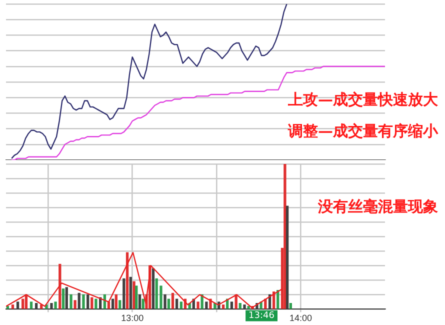 Image resolution: width=445 pixels, height=325 pixels. Describe the element at coordinates (363, 99) in the screenshot. I see `annotation: 上攻—成交量快速放大` at that location.